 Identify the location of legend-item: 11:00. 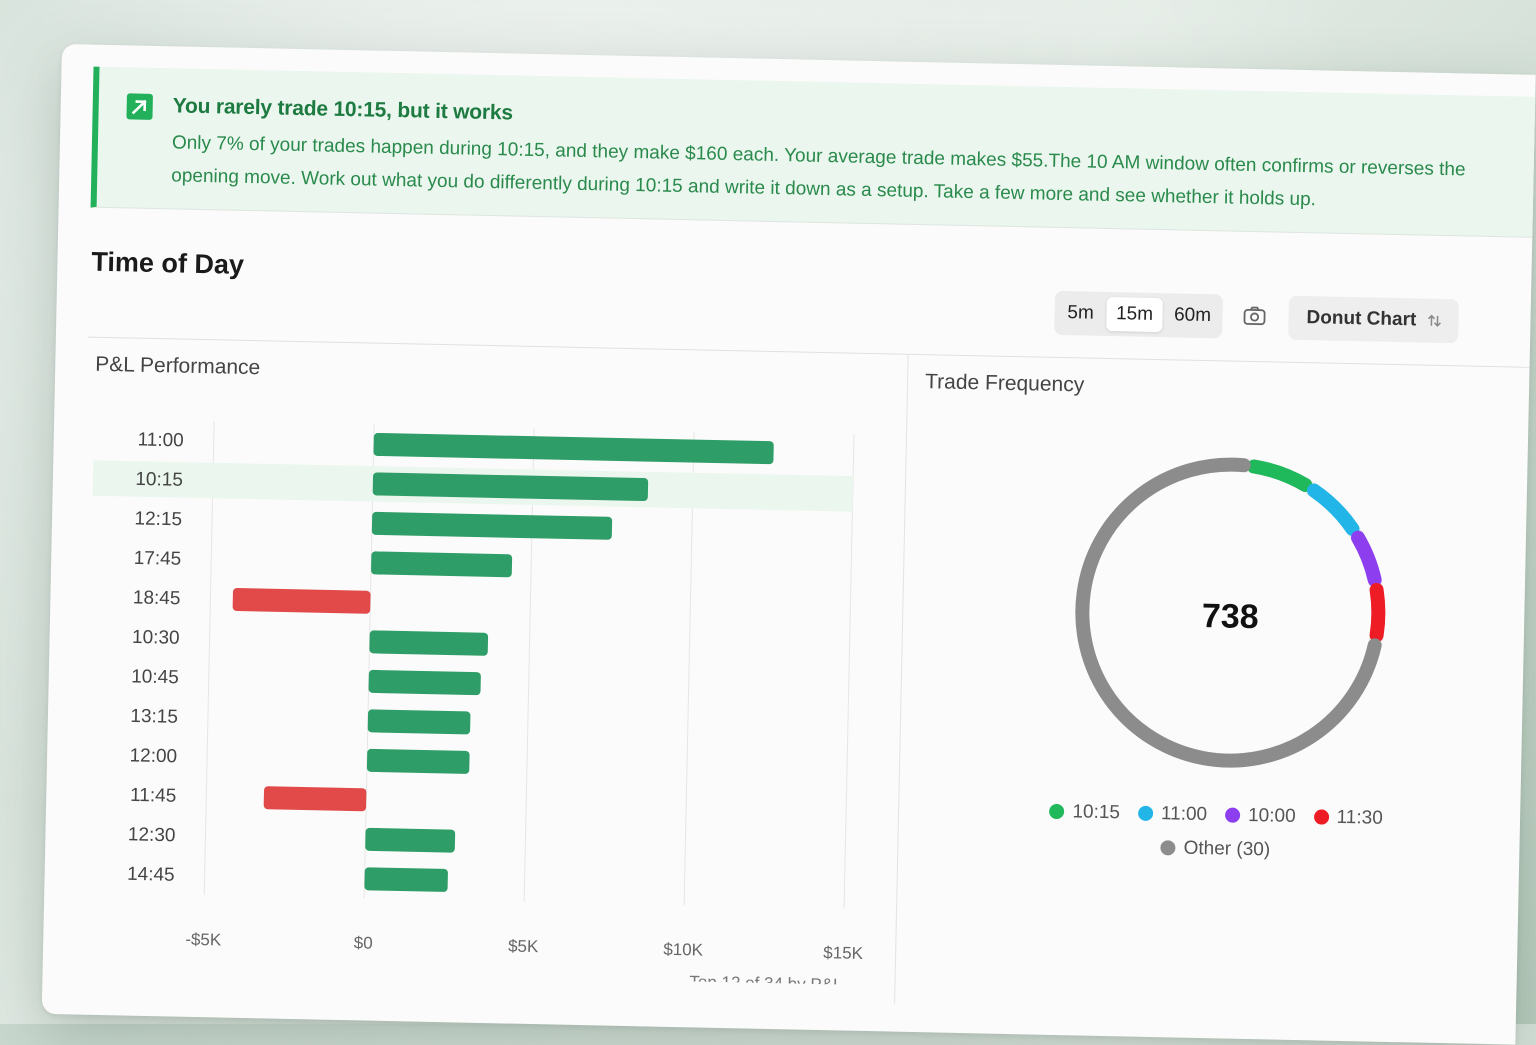
(1172, 814).